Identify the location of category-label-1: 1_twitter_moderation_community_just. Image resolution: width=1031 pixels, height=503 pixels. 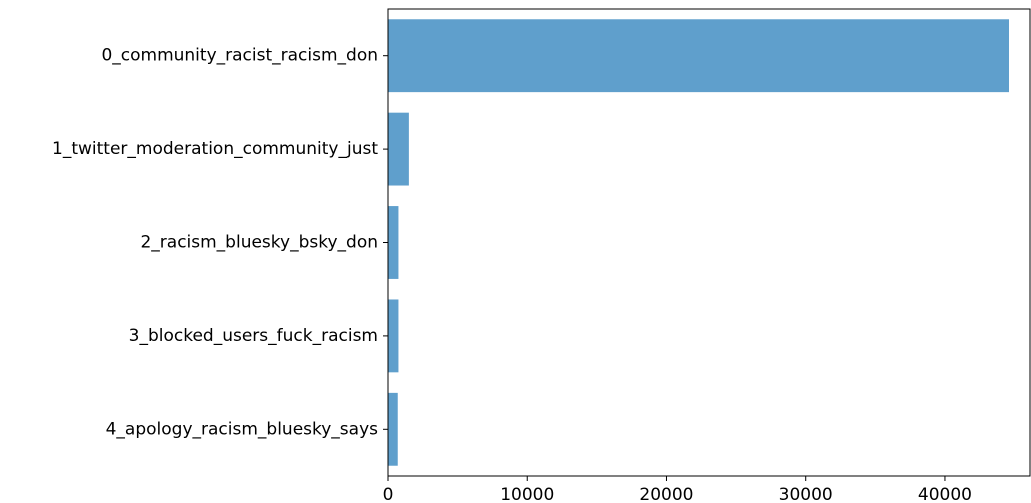
(215, 149).